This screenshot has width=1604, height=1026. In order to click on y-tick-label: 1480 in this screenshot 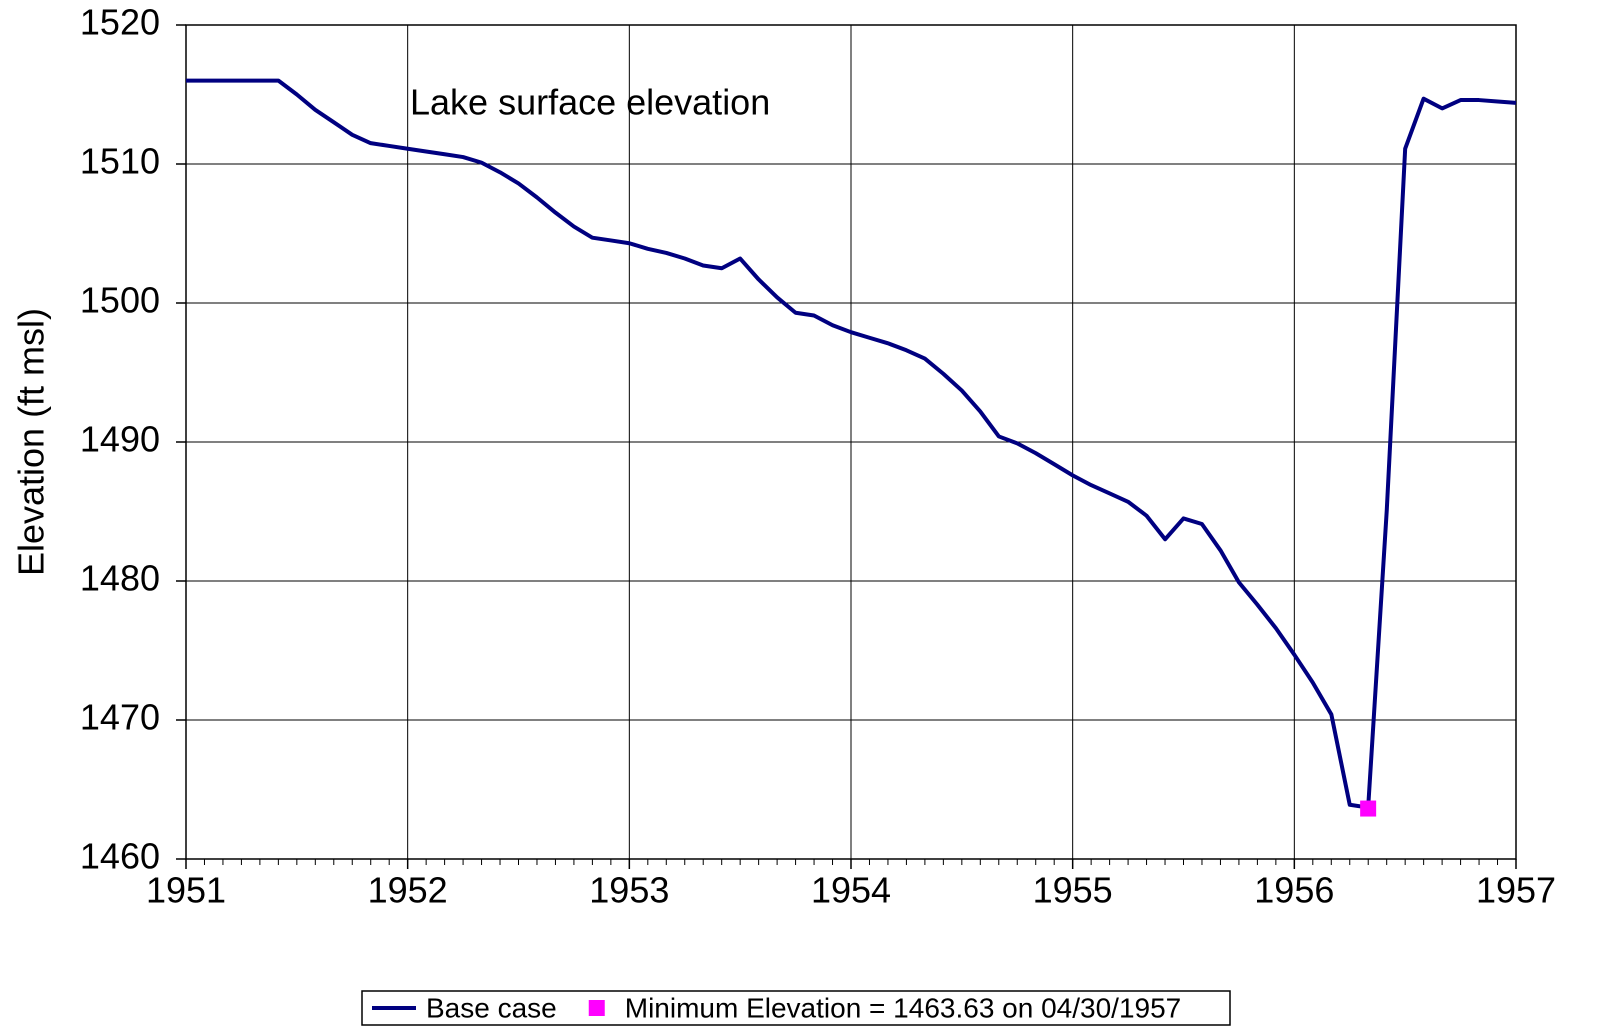, I will do `click(120, 578)`.